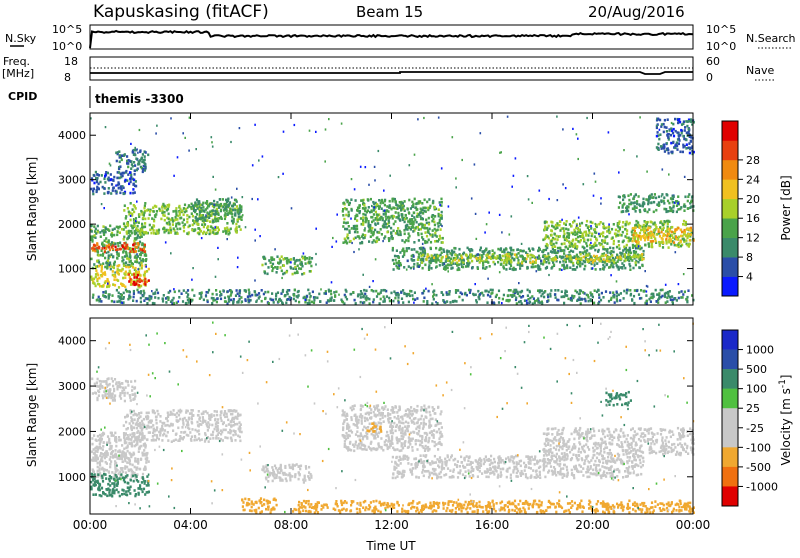 This screenshot has height=558, width=800. Describe the element at coordinates (18, 73) in the screenshot. I see `freq-unit: [MHz]` at that location.